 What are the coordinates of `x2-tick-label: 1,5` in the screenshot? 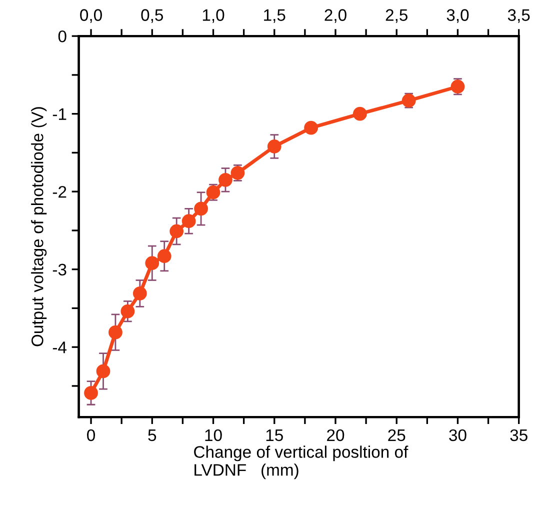 It's located at (275, 16).